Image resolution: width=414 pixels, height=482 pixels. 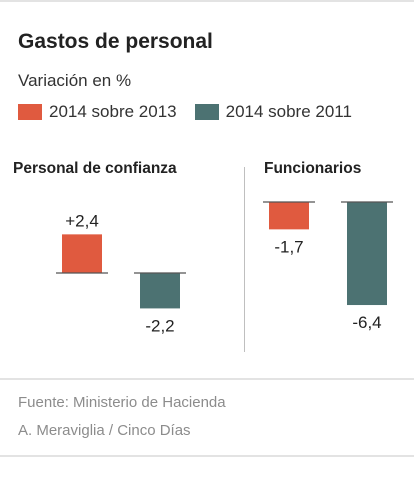 I want to click on top-rule, so click(x=207, y=1).